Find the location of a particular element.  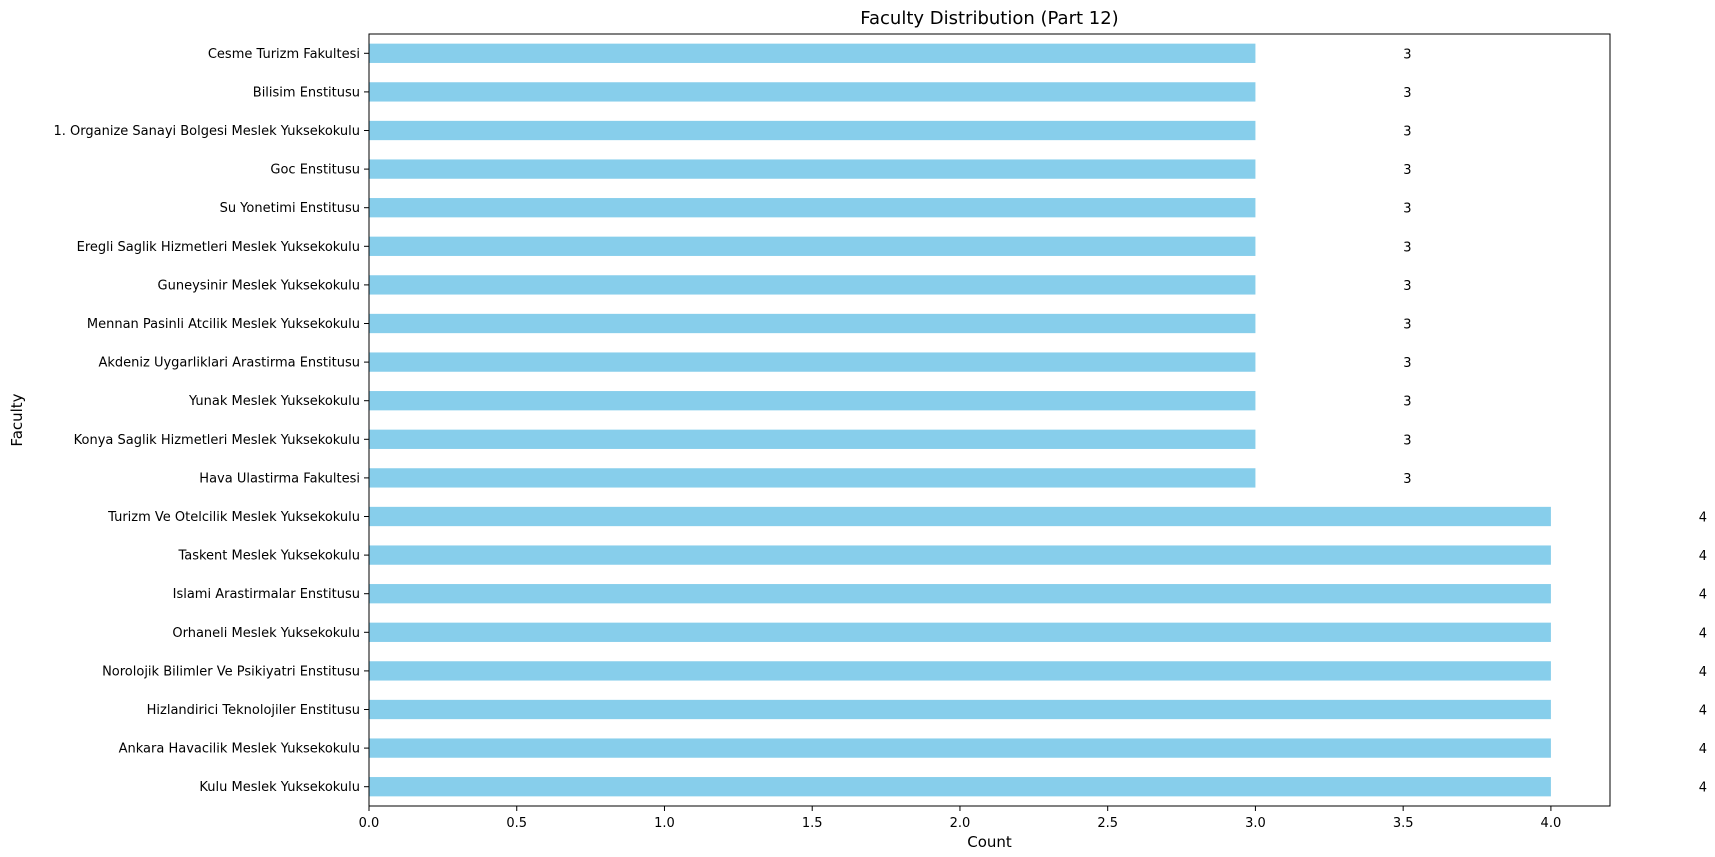

y-tick-label: Goc Enstitusu is located at coordinates (315, 170).